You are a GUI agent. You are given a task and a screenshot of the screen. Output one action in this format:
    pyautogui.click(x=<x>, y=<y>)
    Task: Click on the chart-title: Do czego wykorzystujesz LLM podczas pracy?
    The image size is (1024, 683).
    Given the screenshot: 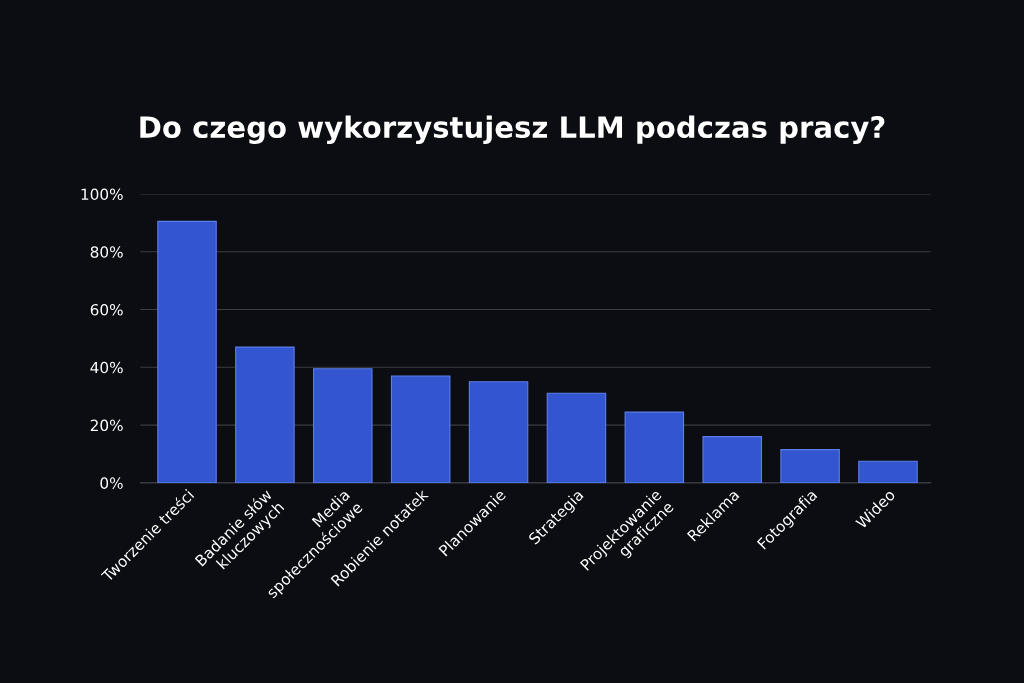 What is the action you would take?
    pyautogui.click(x=512, y=129)
    